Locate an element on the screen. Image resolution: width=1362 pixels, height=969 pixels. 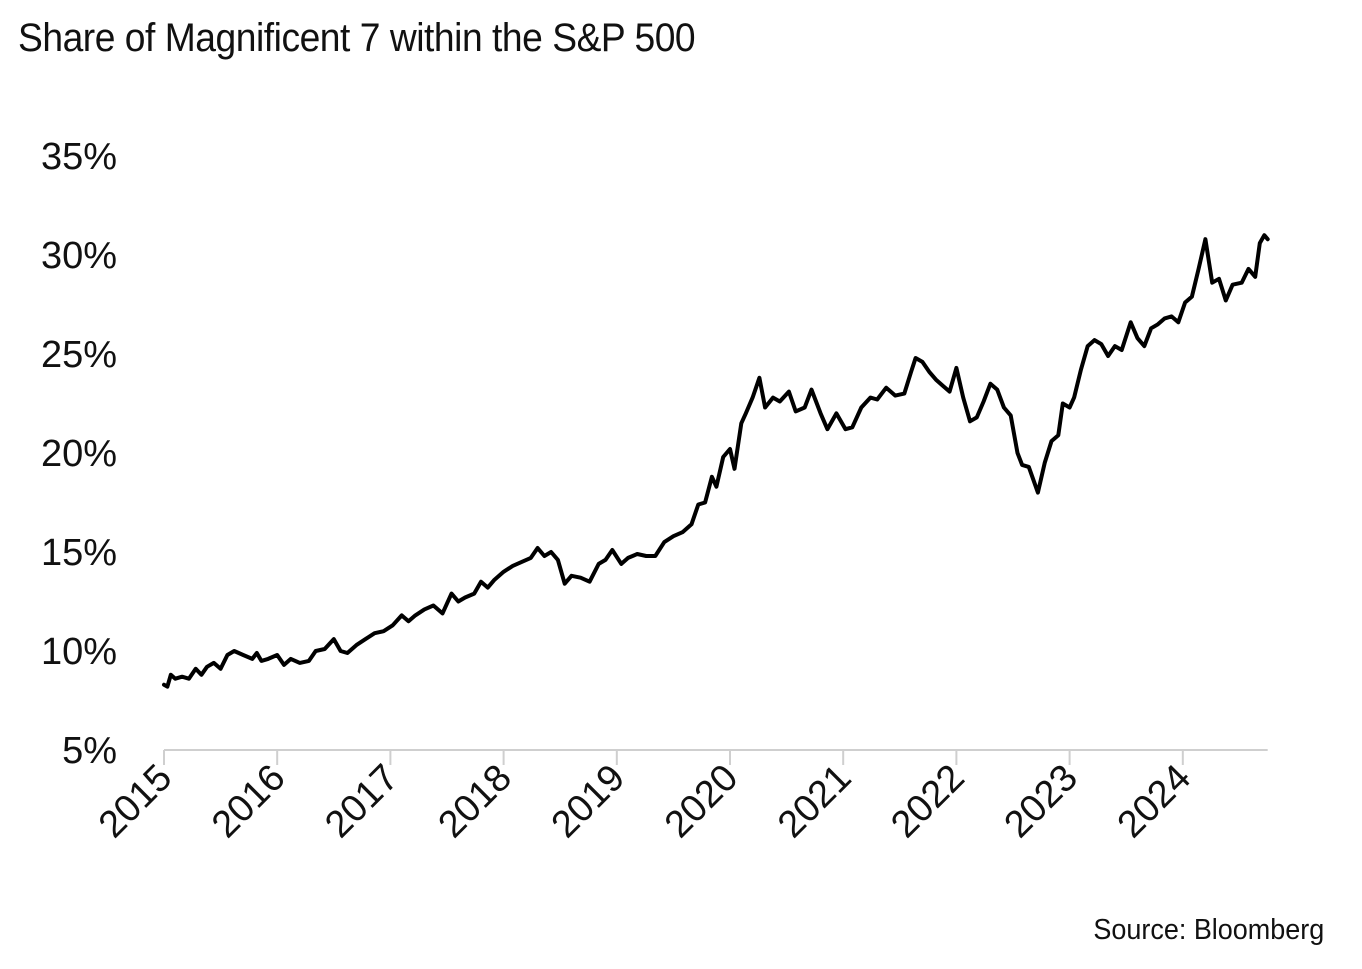
y-tick-label: 10% is located at coordinates (79, 652).